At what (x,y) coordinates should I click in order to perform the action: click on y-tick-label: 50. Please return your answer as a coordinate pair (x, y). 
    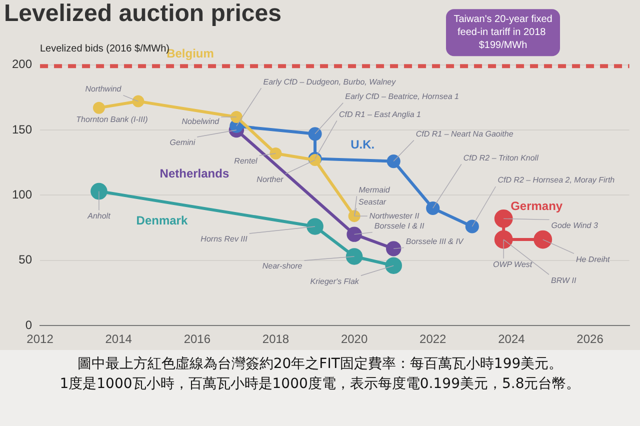
    Looking at the image, I should click on (25, 259).